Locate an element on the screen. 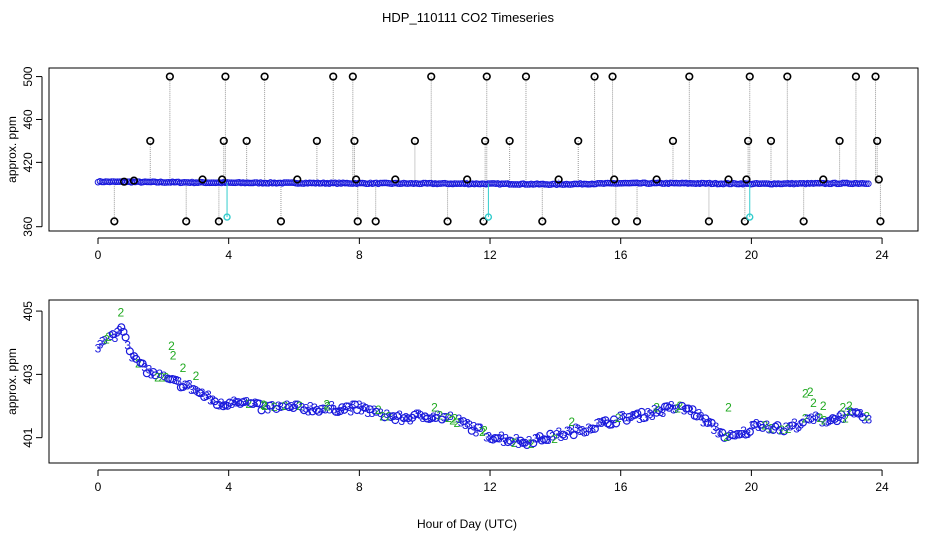  x-axis-label: Hour of Day (UTC) is located at coordinates (467, 524).